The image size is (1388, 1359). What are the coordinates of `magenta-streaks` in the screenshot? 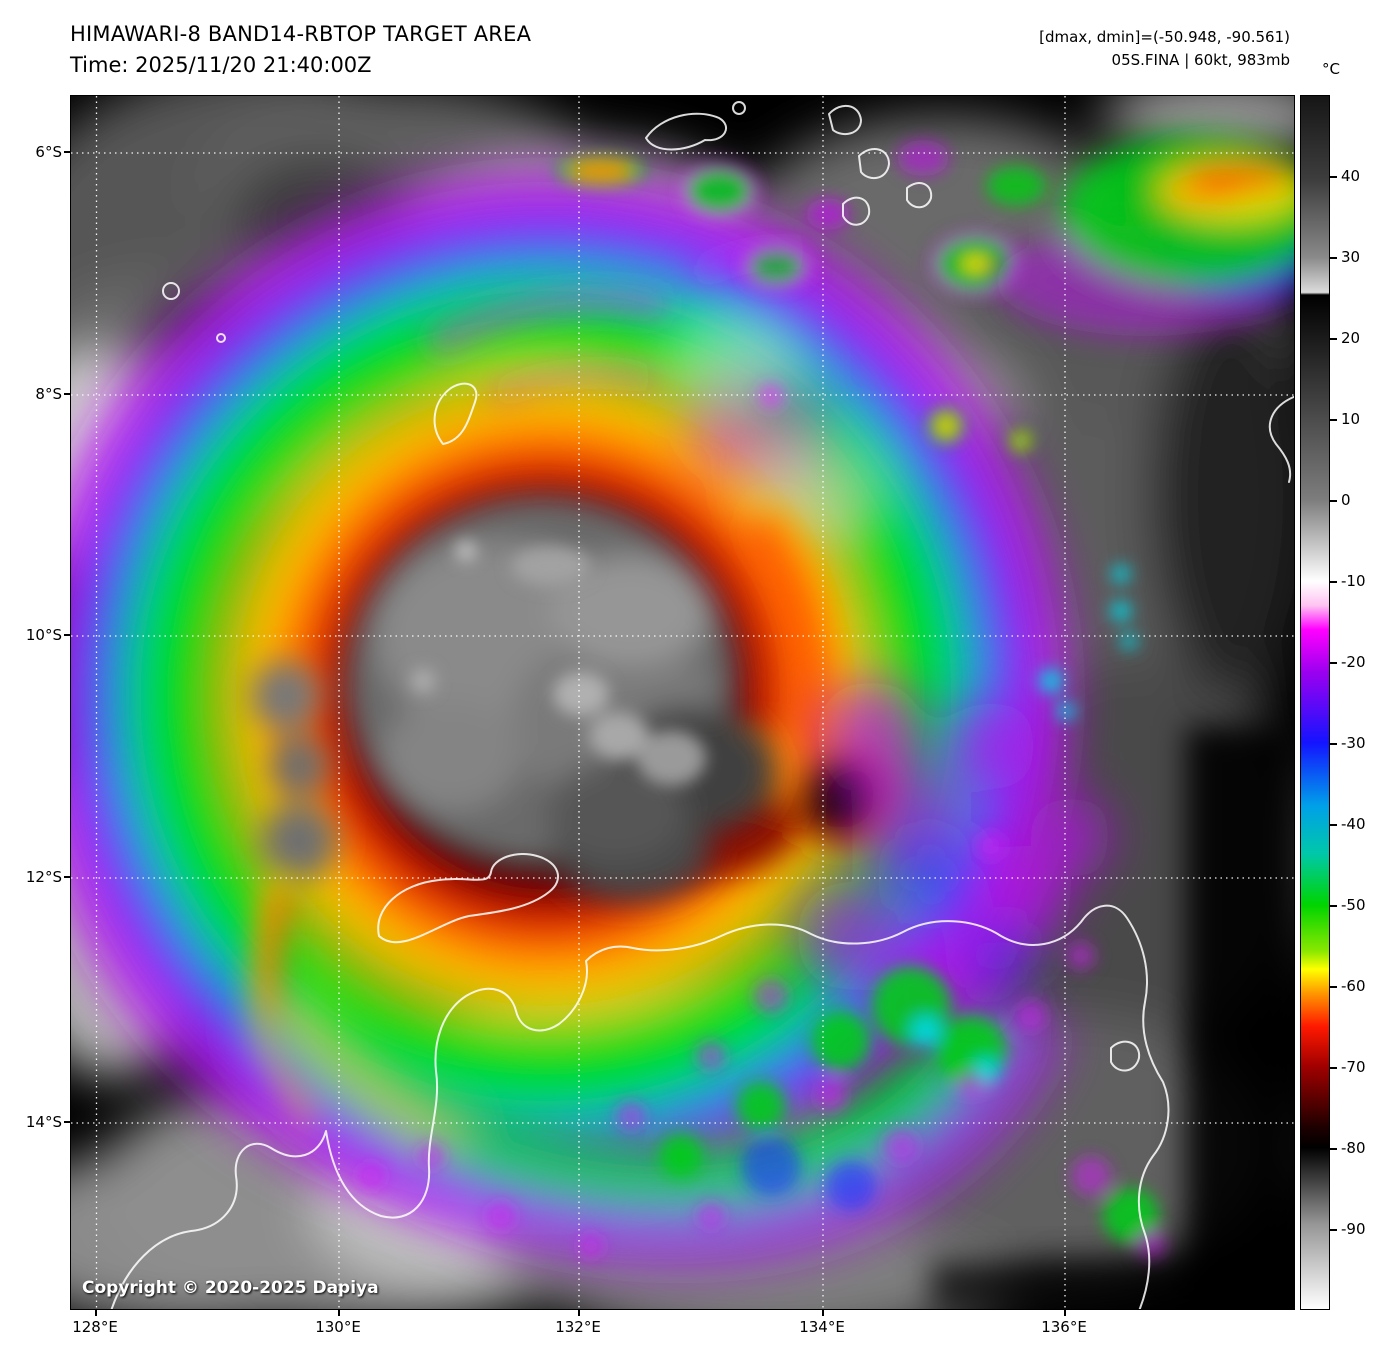 It's located at (618, 323).